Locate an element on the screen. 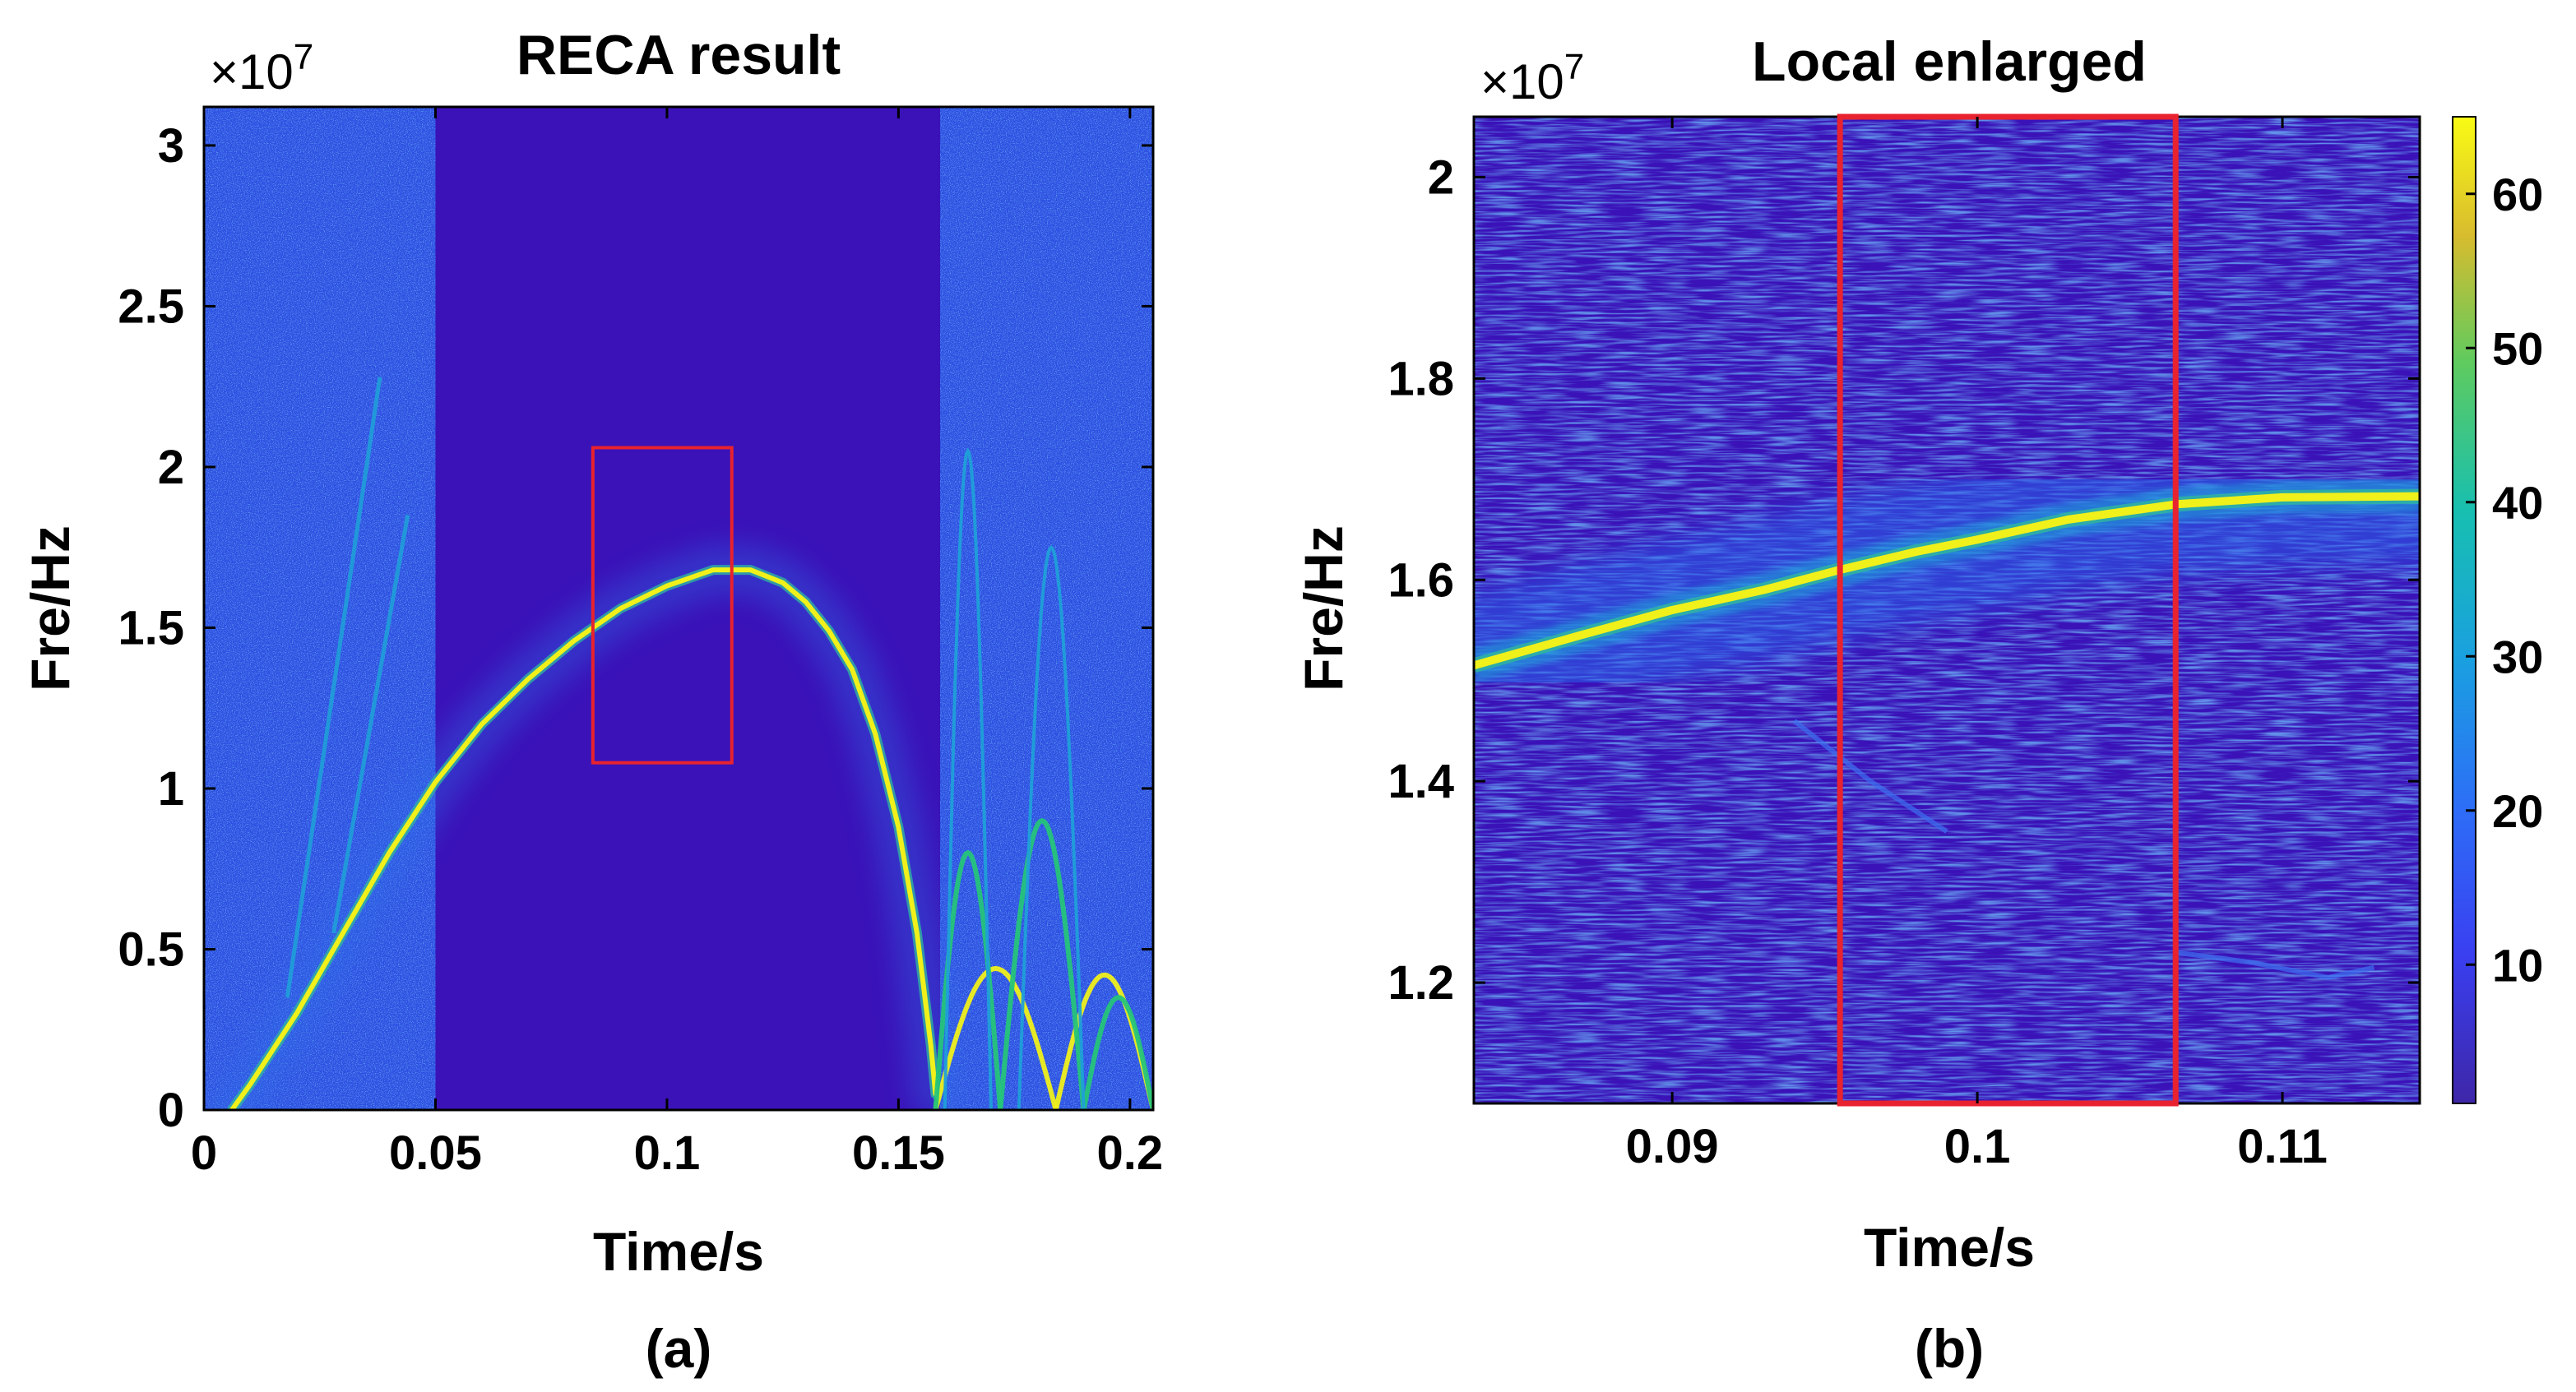 The height and width of the screenshot is (1392, 2576). main-ridge is located at coordinates (584, 838).